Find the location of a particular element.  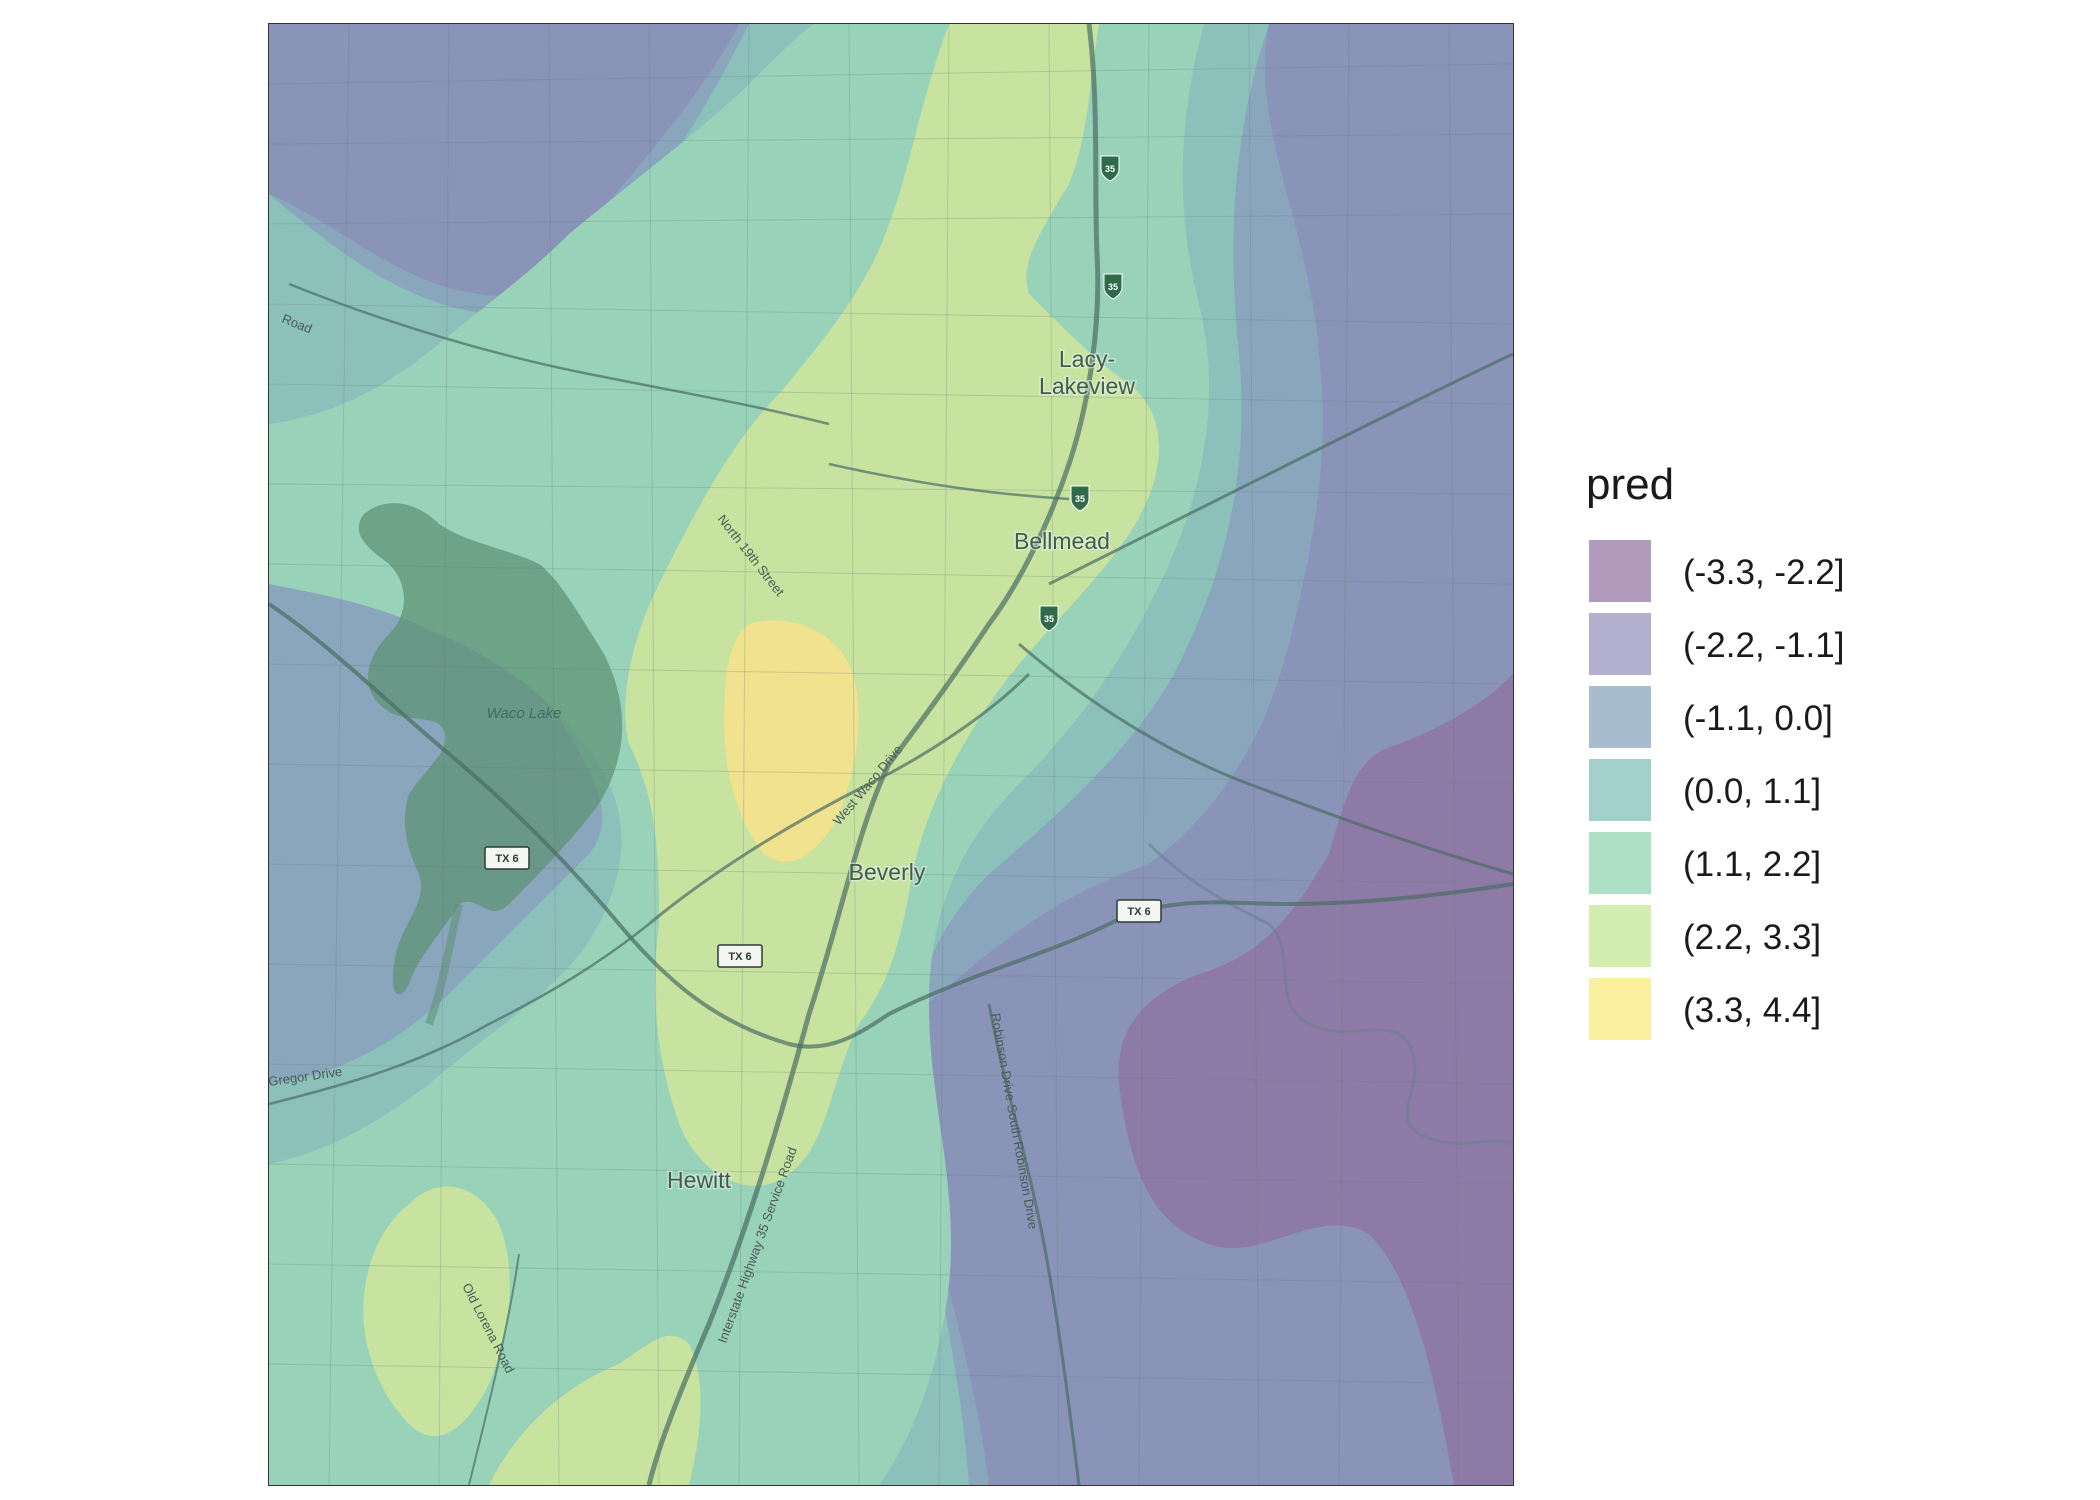

legend-item: (0.0, 1.1] is located at coordinates (1746, 790).